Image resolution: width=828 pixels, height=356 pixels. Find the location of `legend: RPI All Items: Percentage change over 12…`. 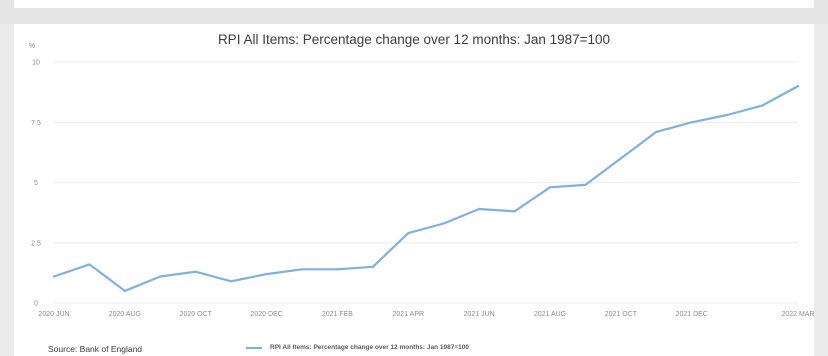

legend: RPI All Items: Percentage change over 12… is located at coordinates (357, 347).